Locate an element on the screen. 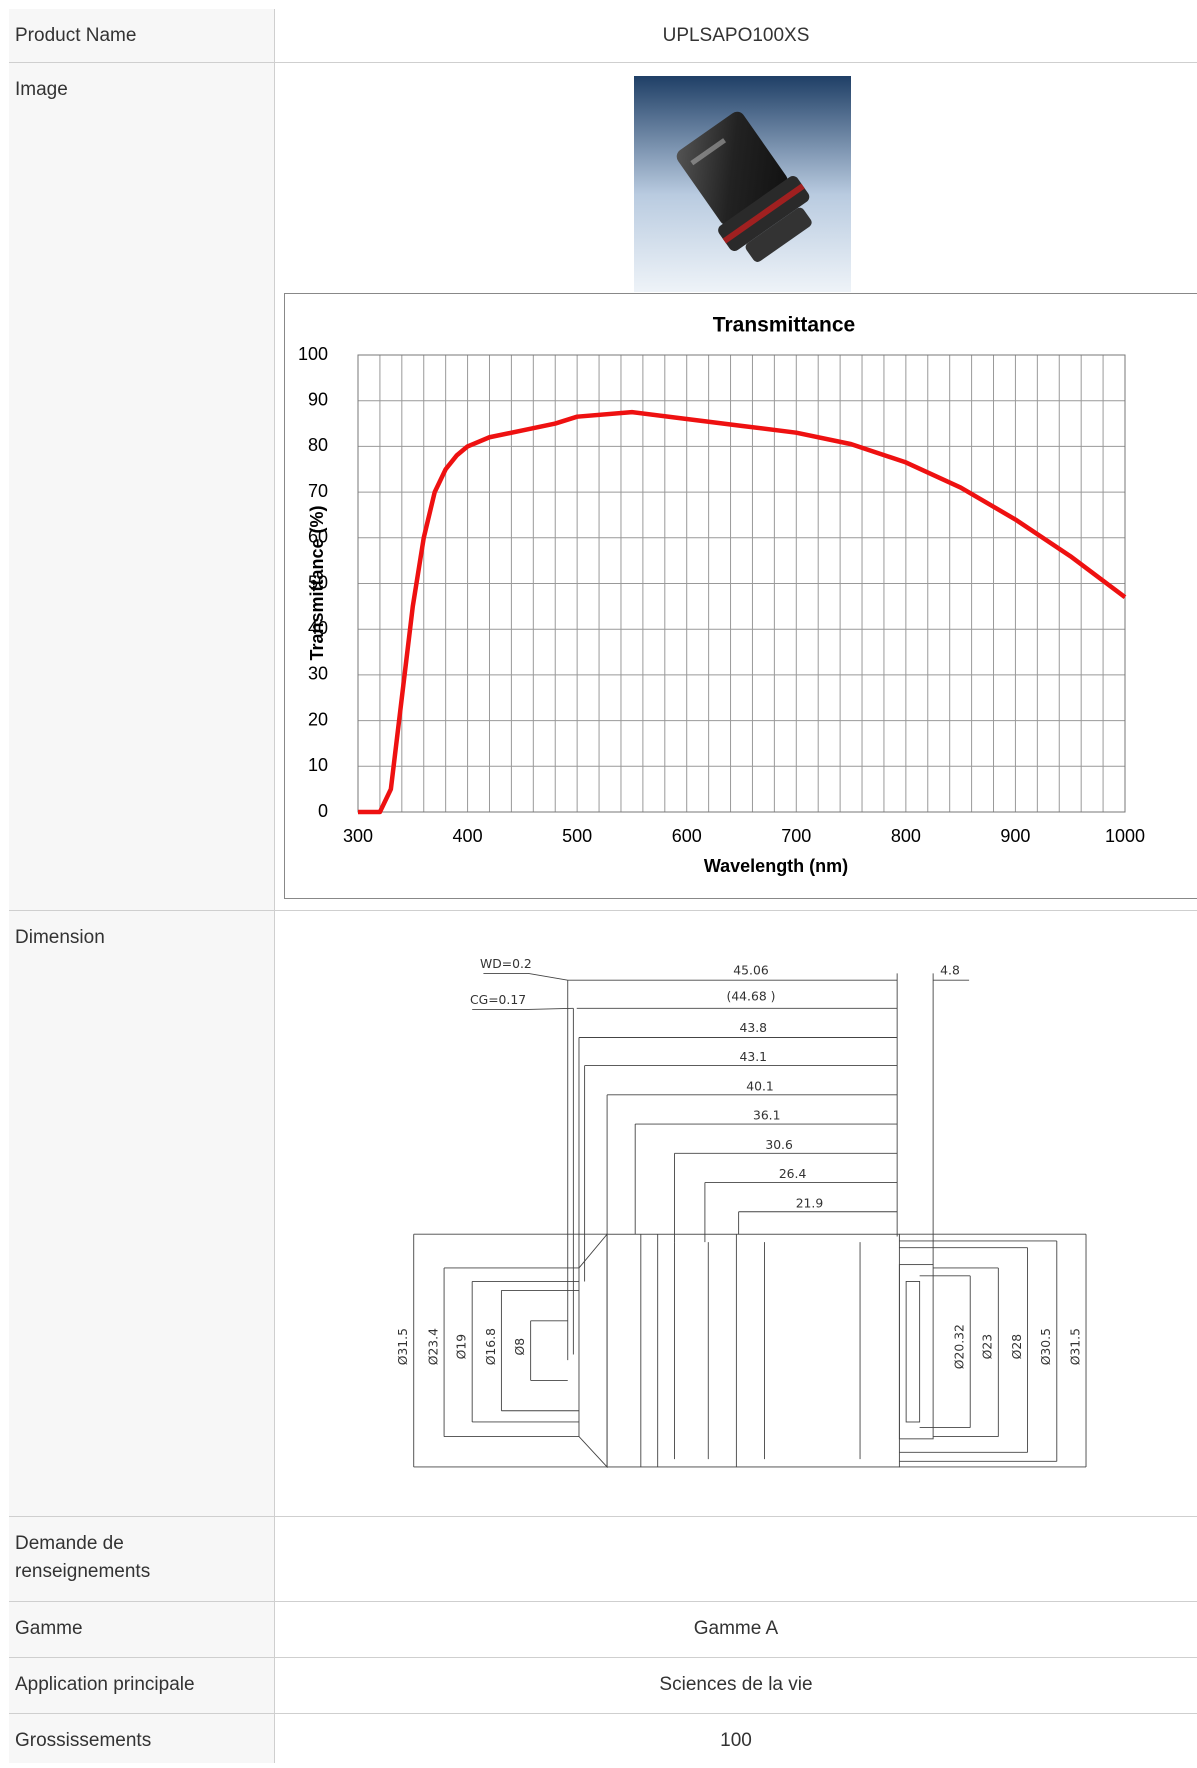  row-label: Product Name is located at coordinates (142, 35).